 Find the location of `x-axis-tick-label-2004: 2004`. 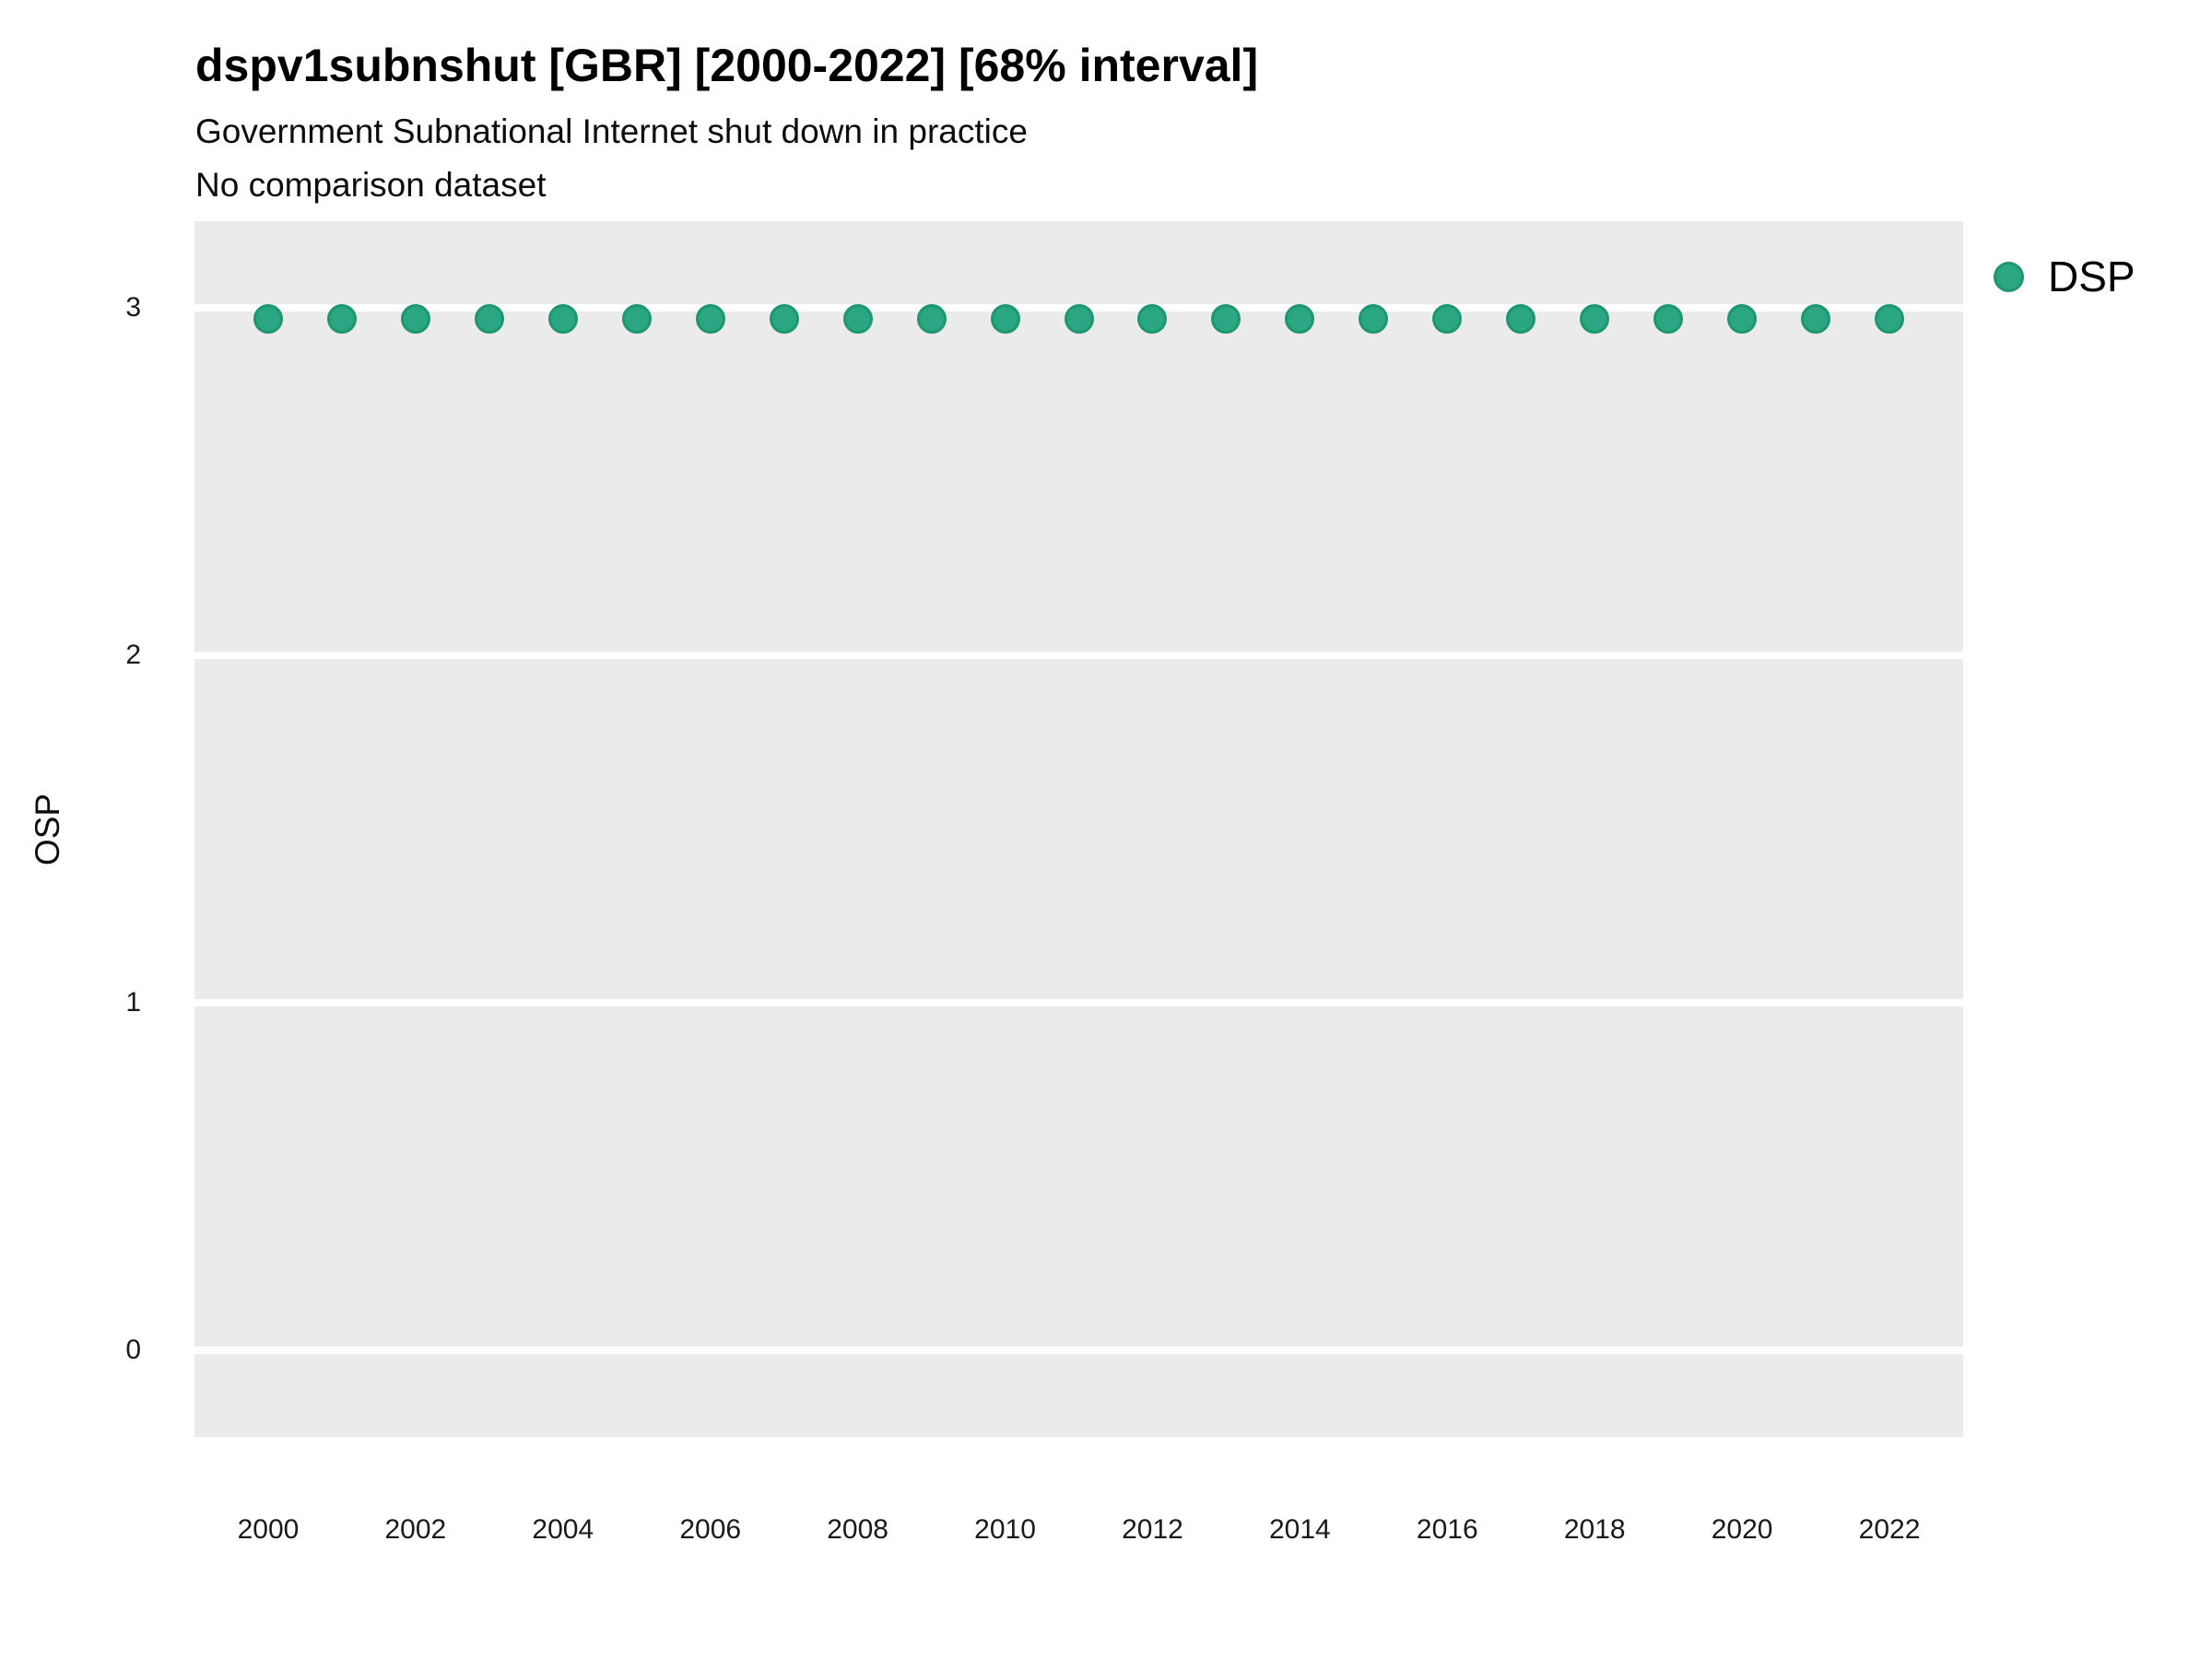

x-axis-tick-label-2004: 2004 is located at coordinates (563, 1529).